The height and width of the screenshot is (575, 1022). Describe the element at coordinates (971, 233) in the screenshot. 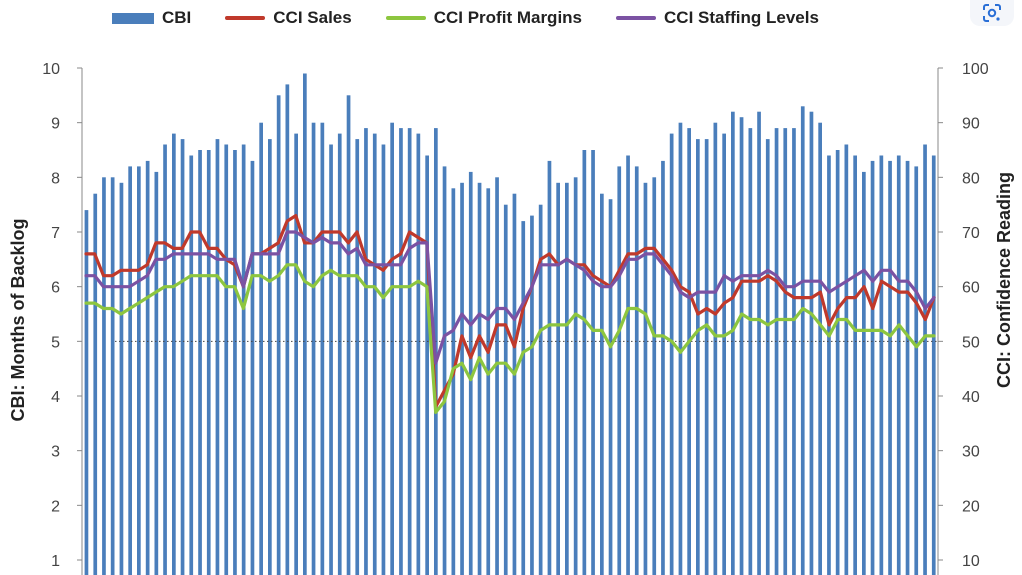

I see `y-right-tick-label: 70` at that location.